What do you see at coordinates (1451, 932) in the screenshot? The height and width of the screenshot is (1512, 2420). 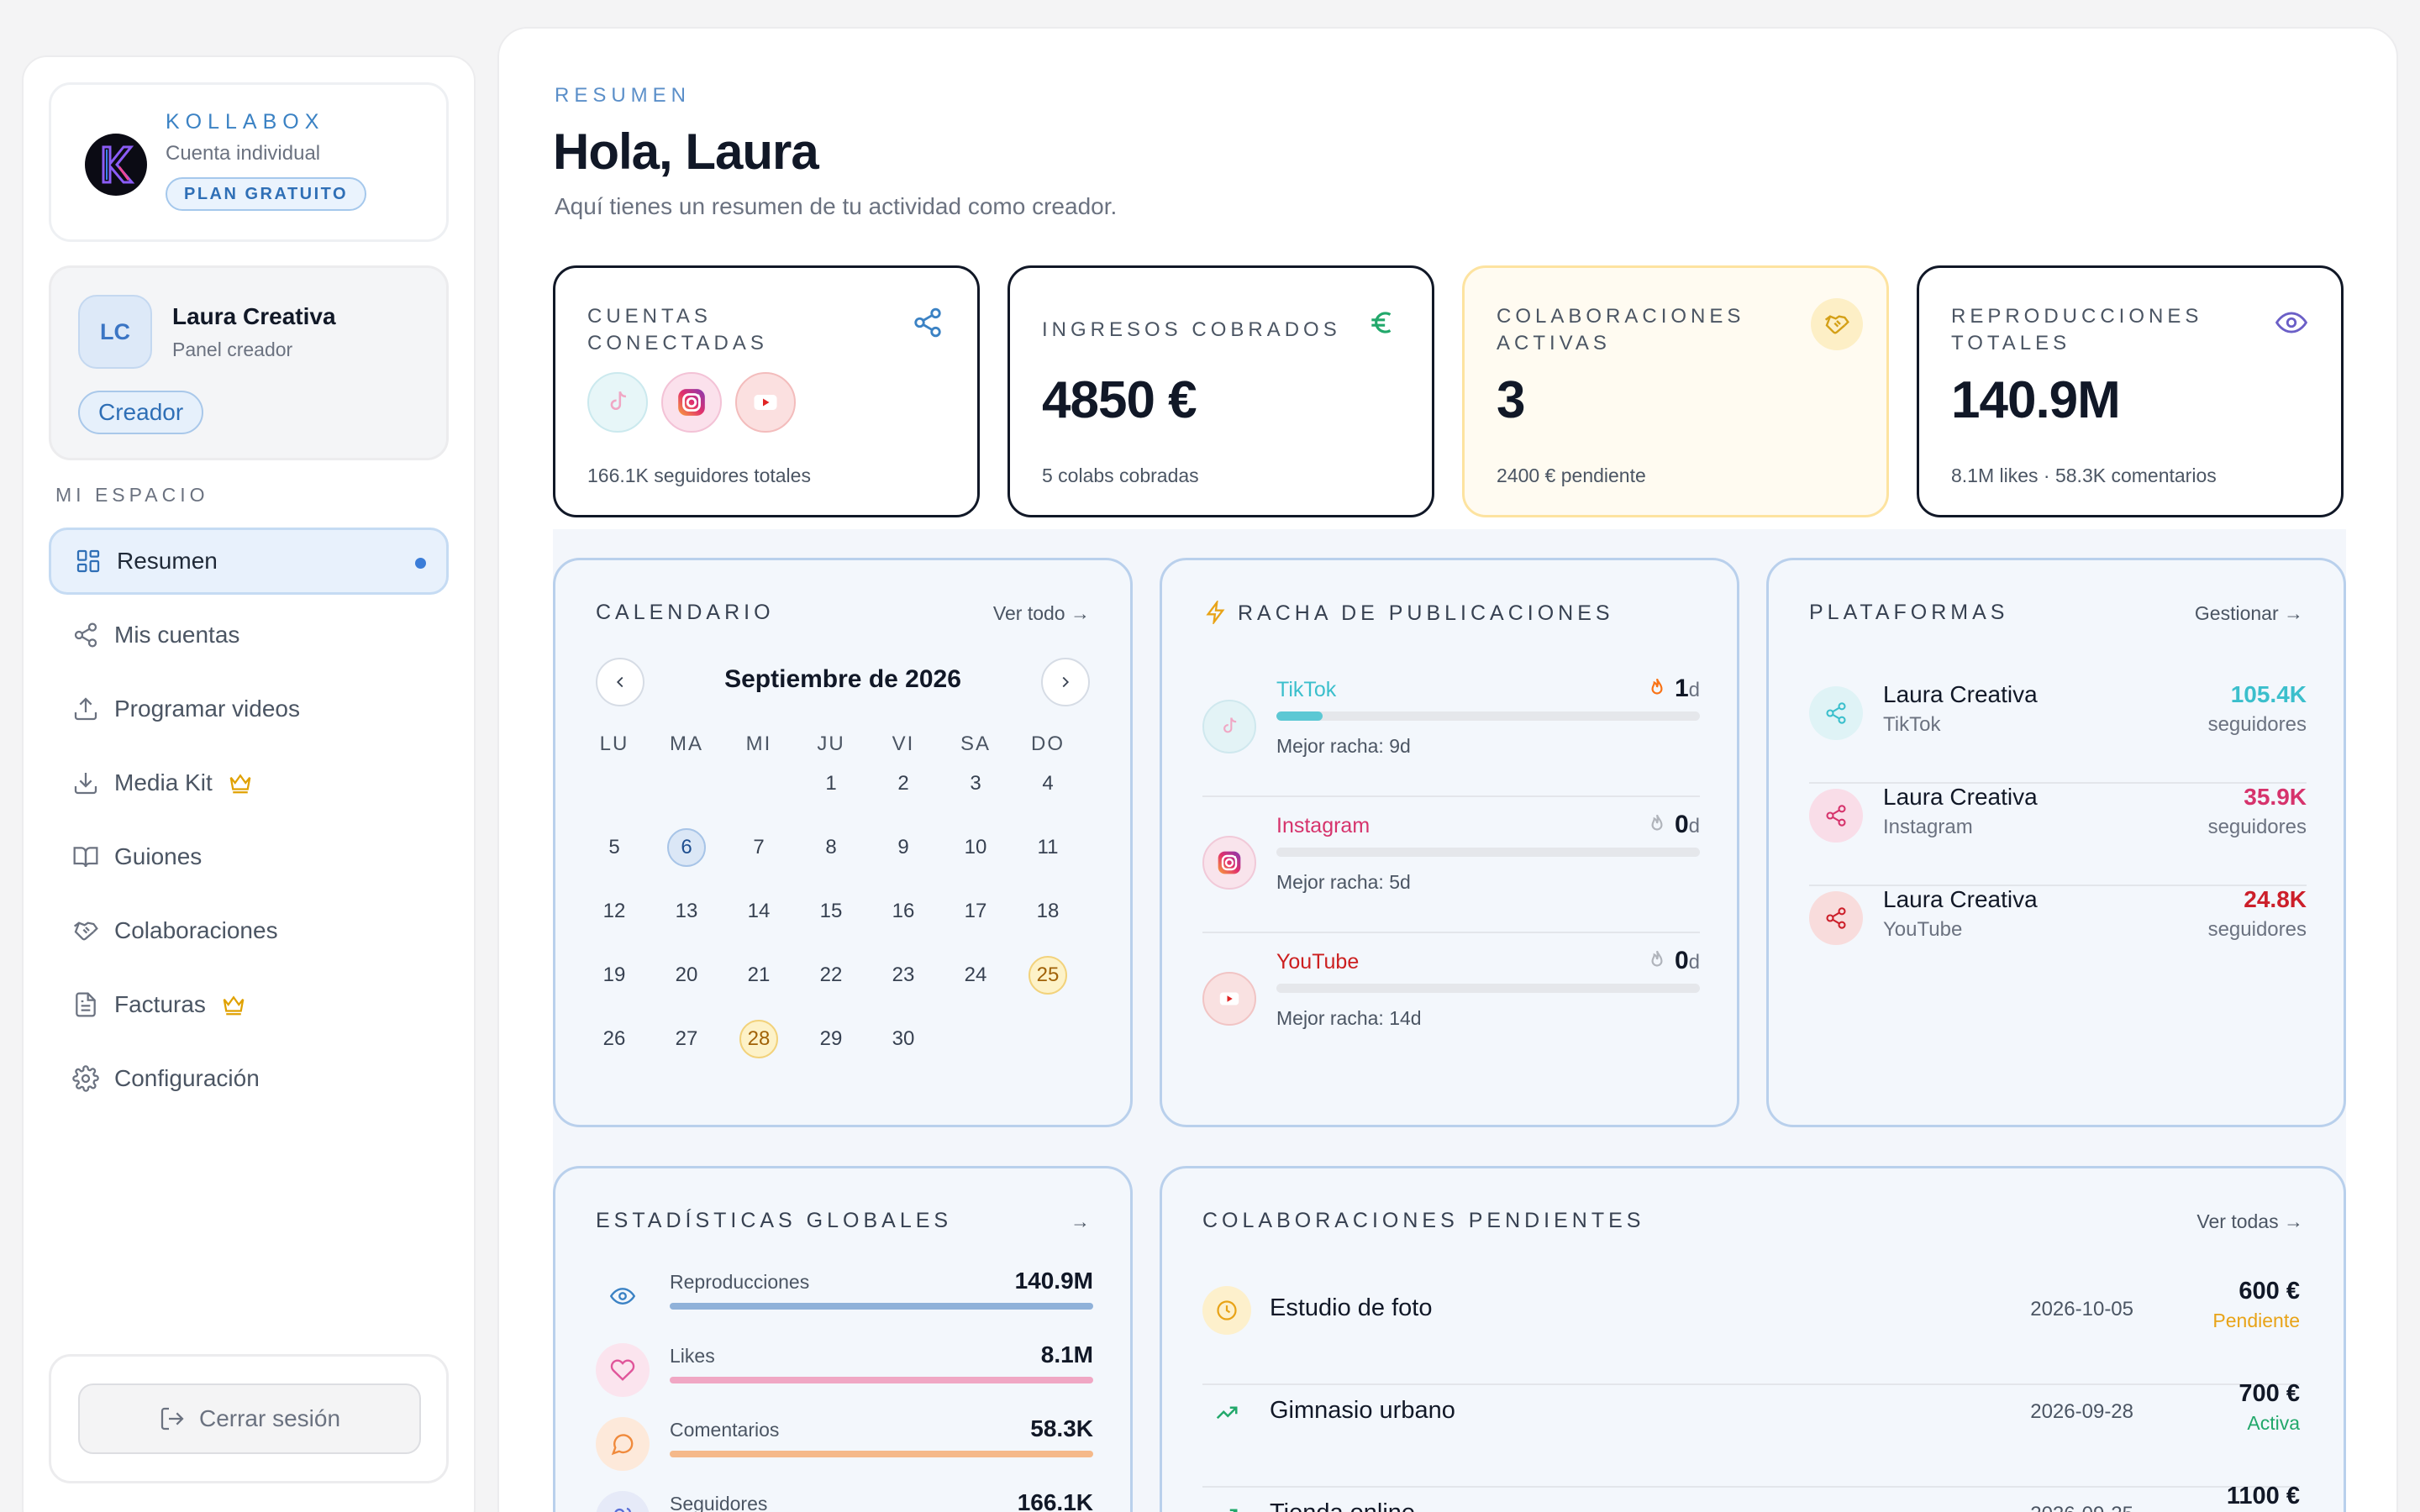 I see `divider` at bounding box center [1451, 932].